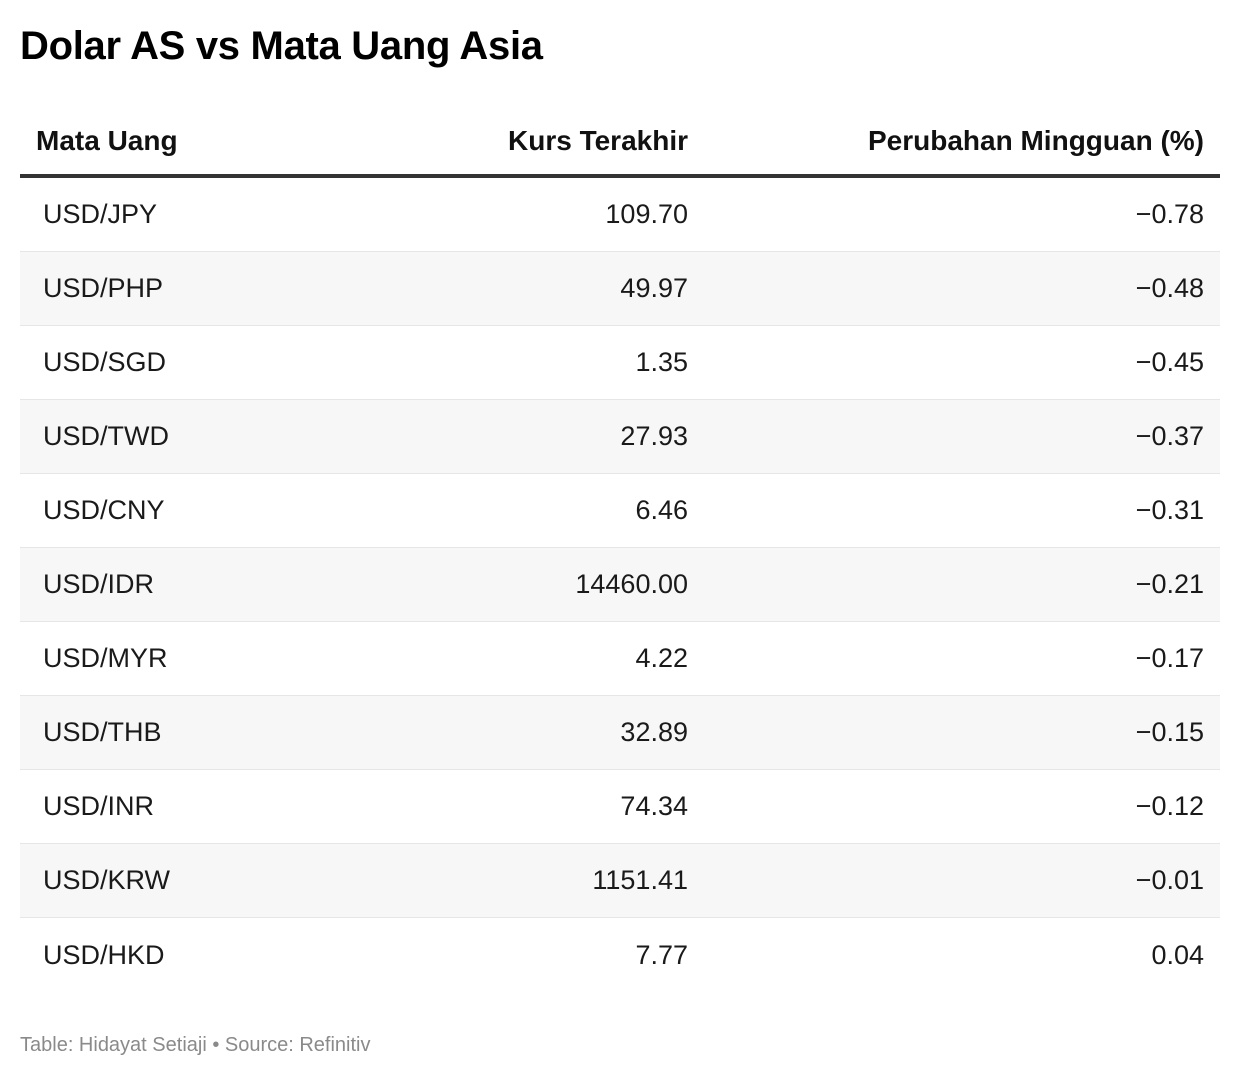  What do you see at coordinates (1169, 732) in the screenshot?
I see `cell-weekly-change: −0.15` at bounding box center [1169, 732].